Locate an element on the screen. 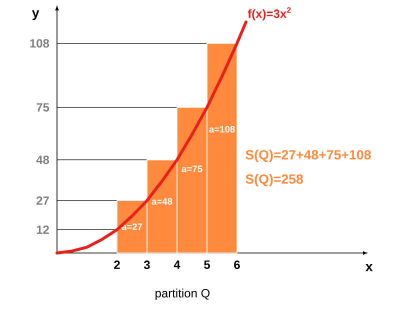 The height and width of the screenshot is (330, 400). x-axis-title: x is located at coordinates (369, 268).